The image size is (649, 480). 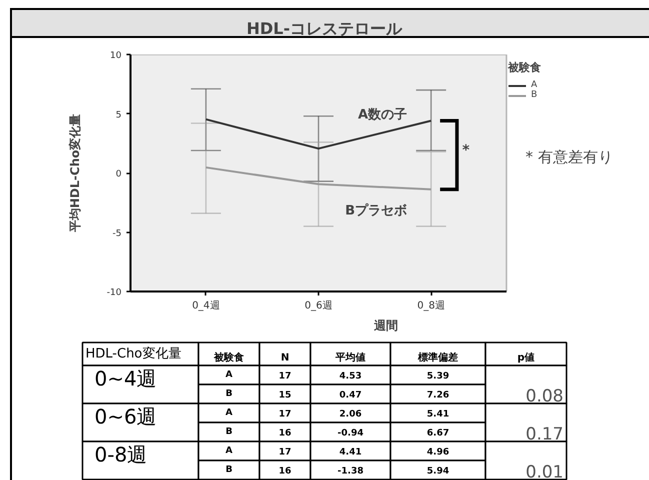 What do you see at coordinates (134, 354) in the screenshot?
I see `category-label: HDL-Cho変化量` at bounding box center [134, 354].